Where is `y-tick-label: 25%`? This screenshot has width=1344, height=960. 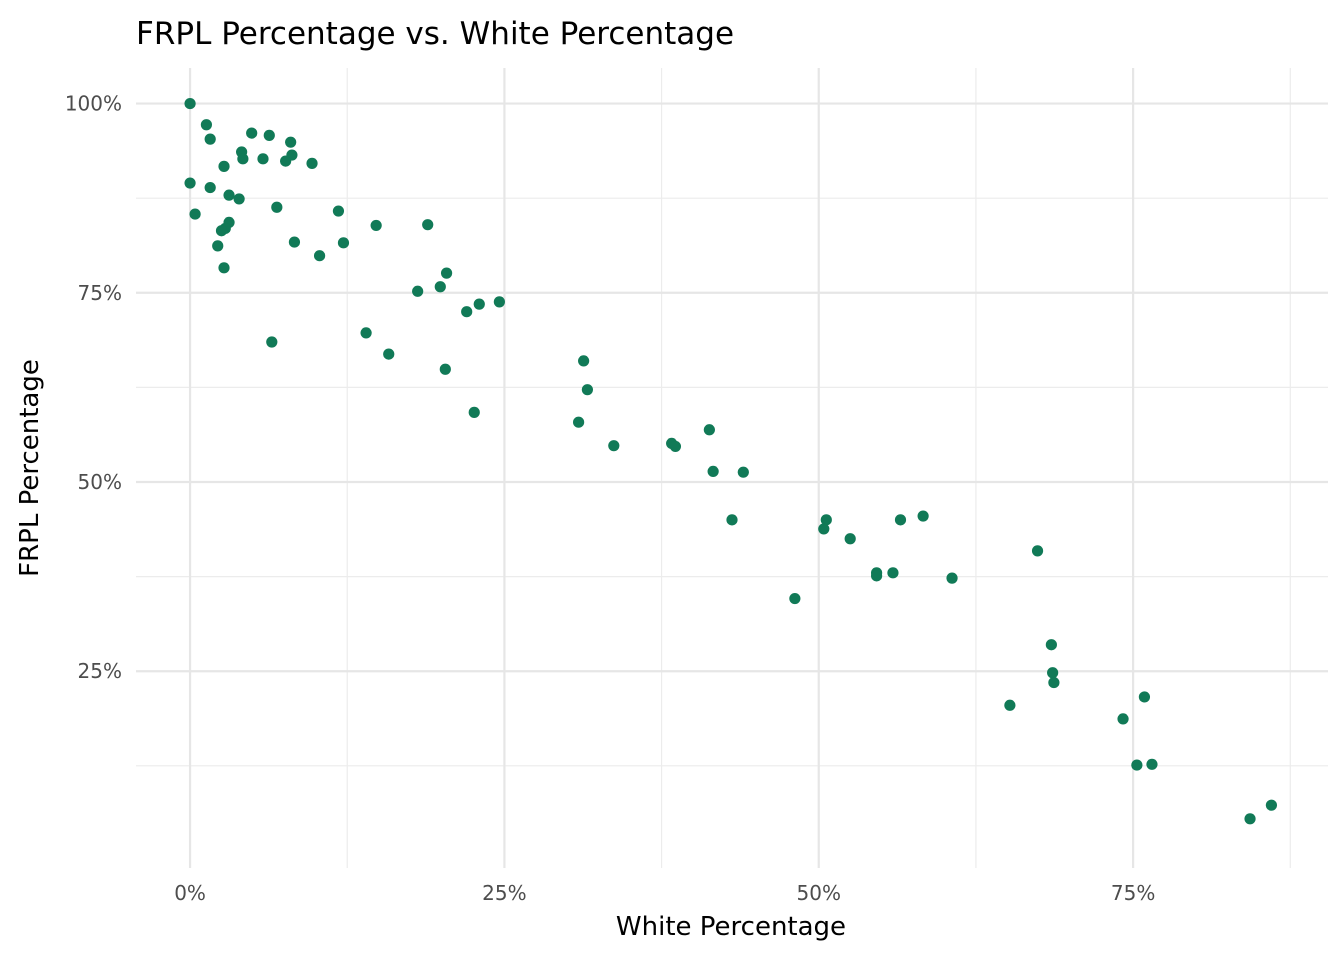
y-tick-label: 25% is located at coordinates (100, 671).